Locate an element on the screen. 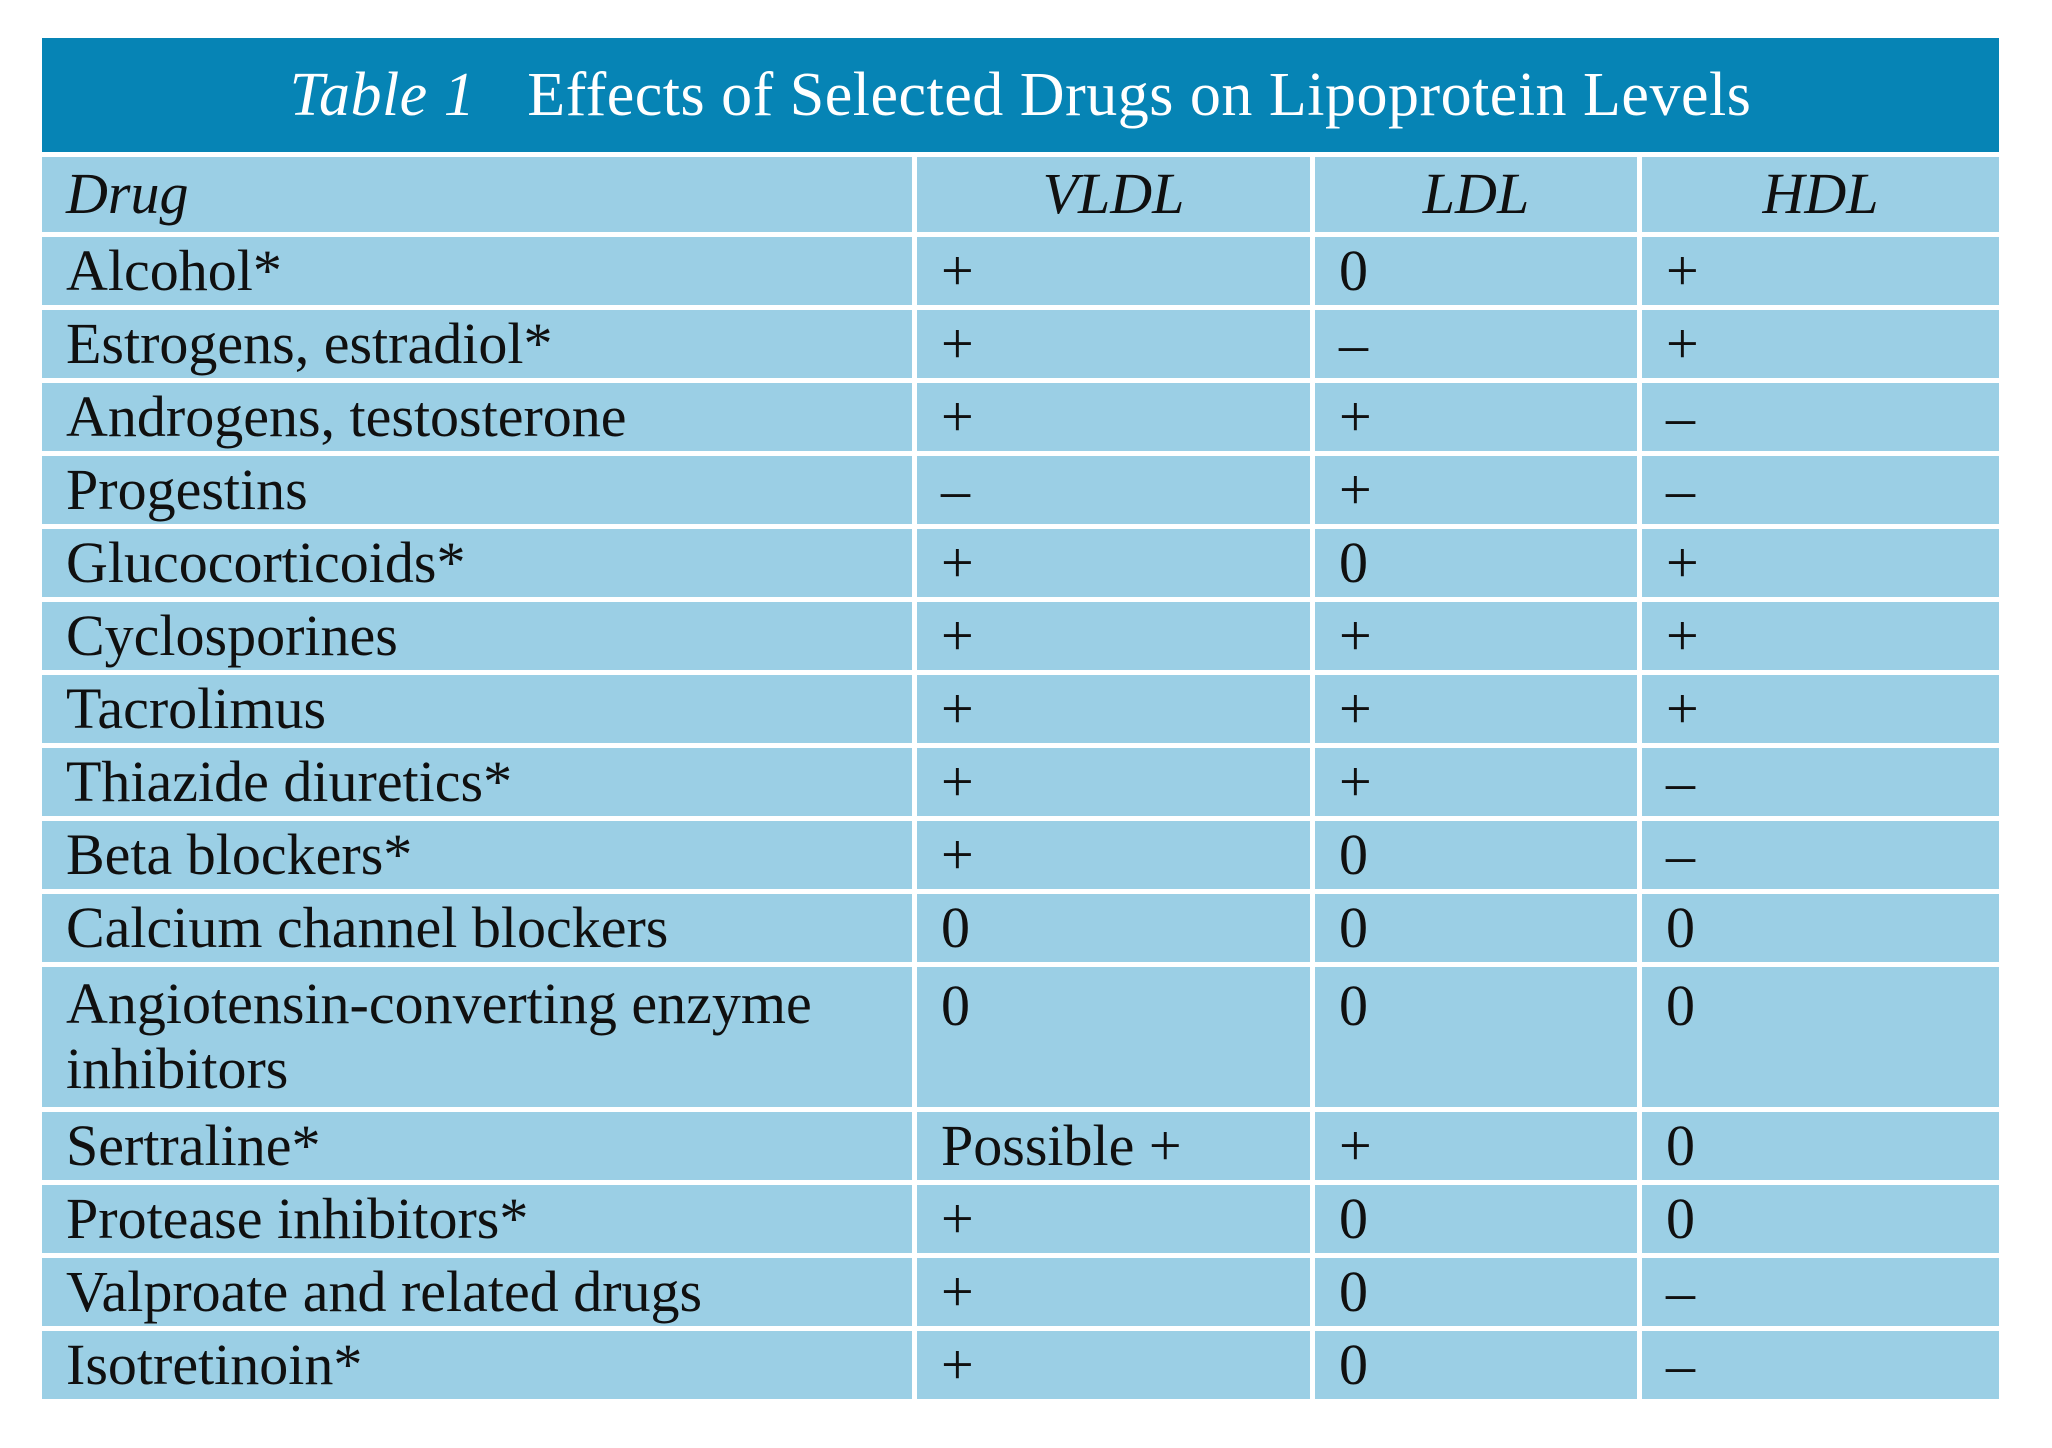 This screenshot has height=1448, width=2052. drug-cell: Beta blockers* is located at coordinates (477, 855).